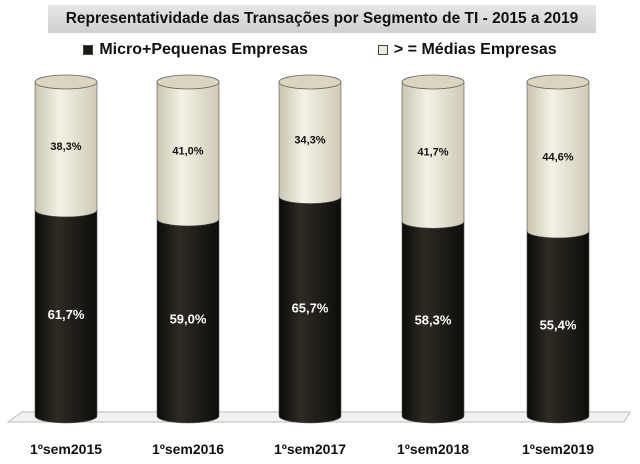 This screenshot has width=640, height=464. Describe the element at coordinates (203, 49) in the screenshot. I see `legend-label-micro-pequenas: Micro+Pequenas Empresas` at that location.